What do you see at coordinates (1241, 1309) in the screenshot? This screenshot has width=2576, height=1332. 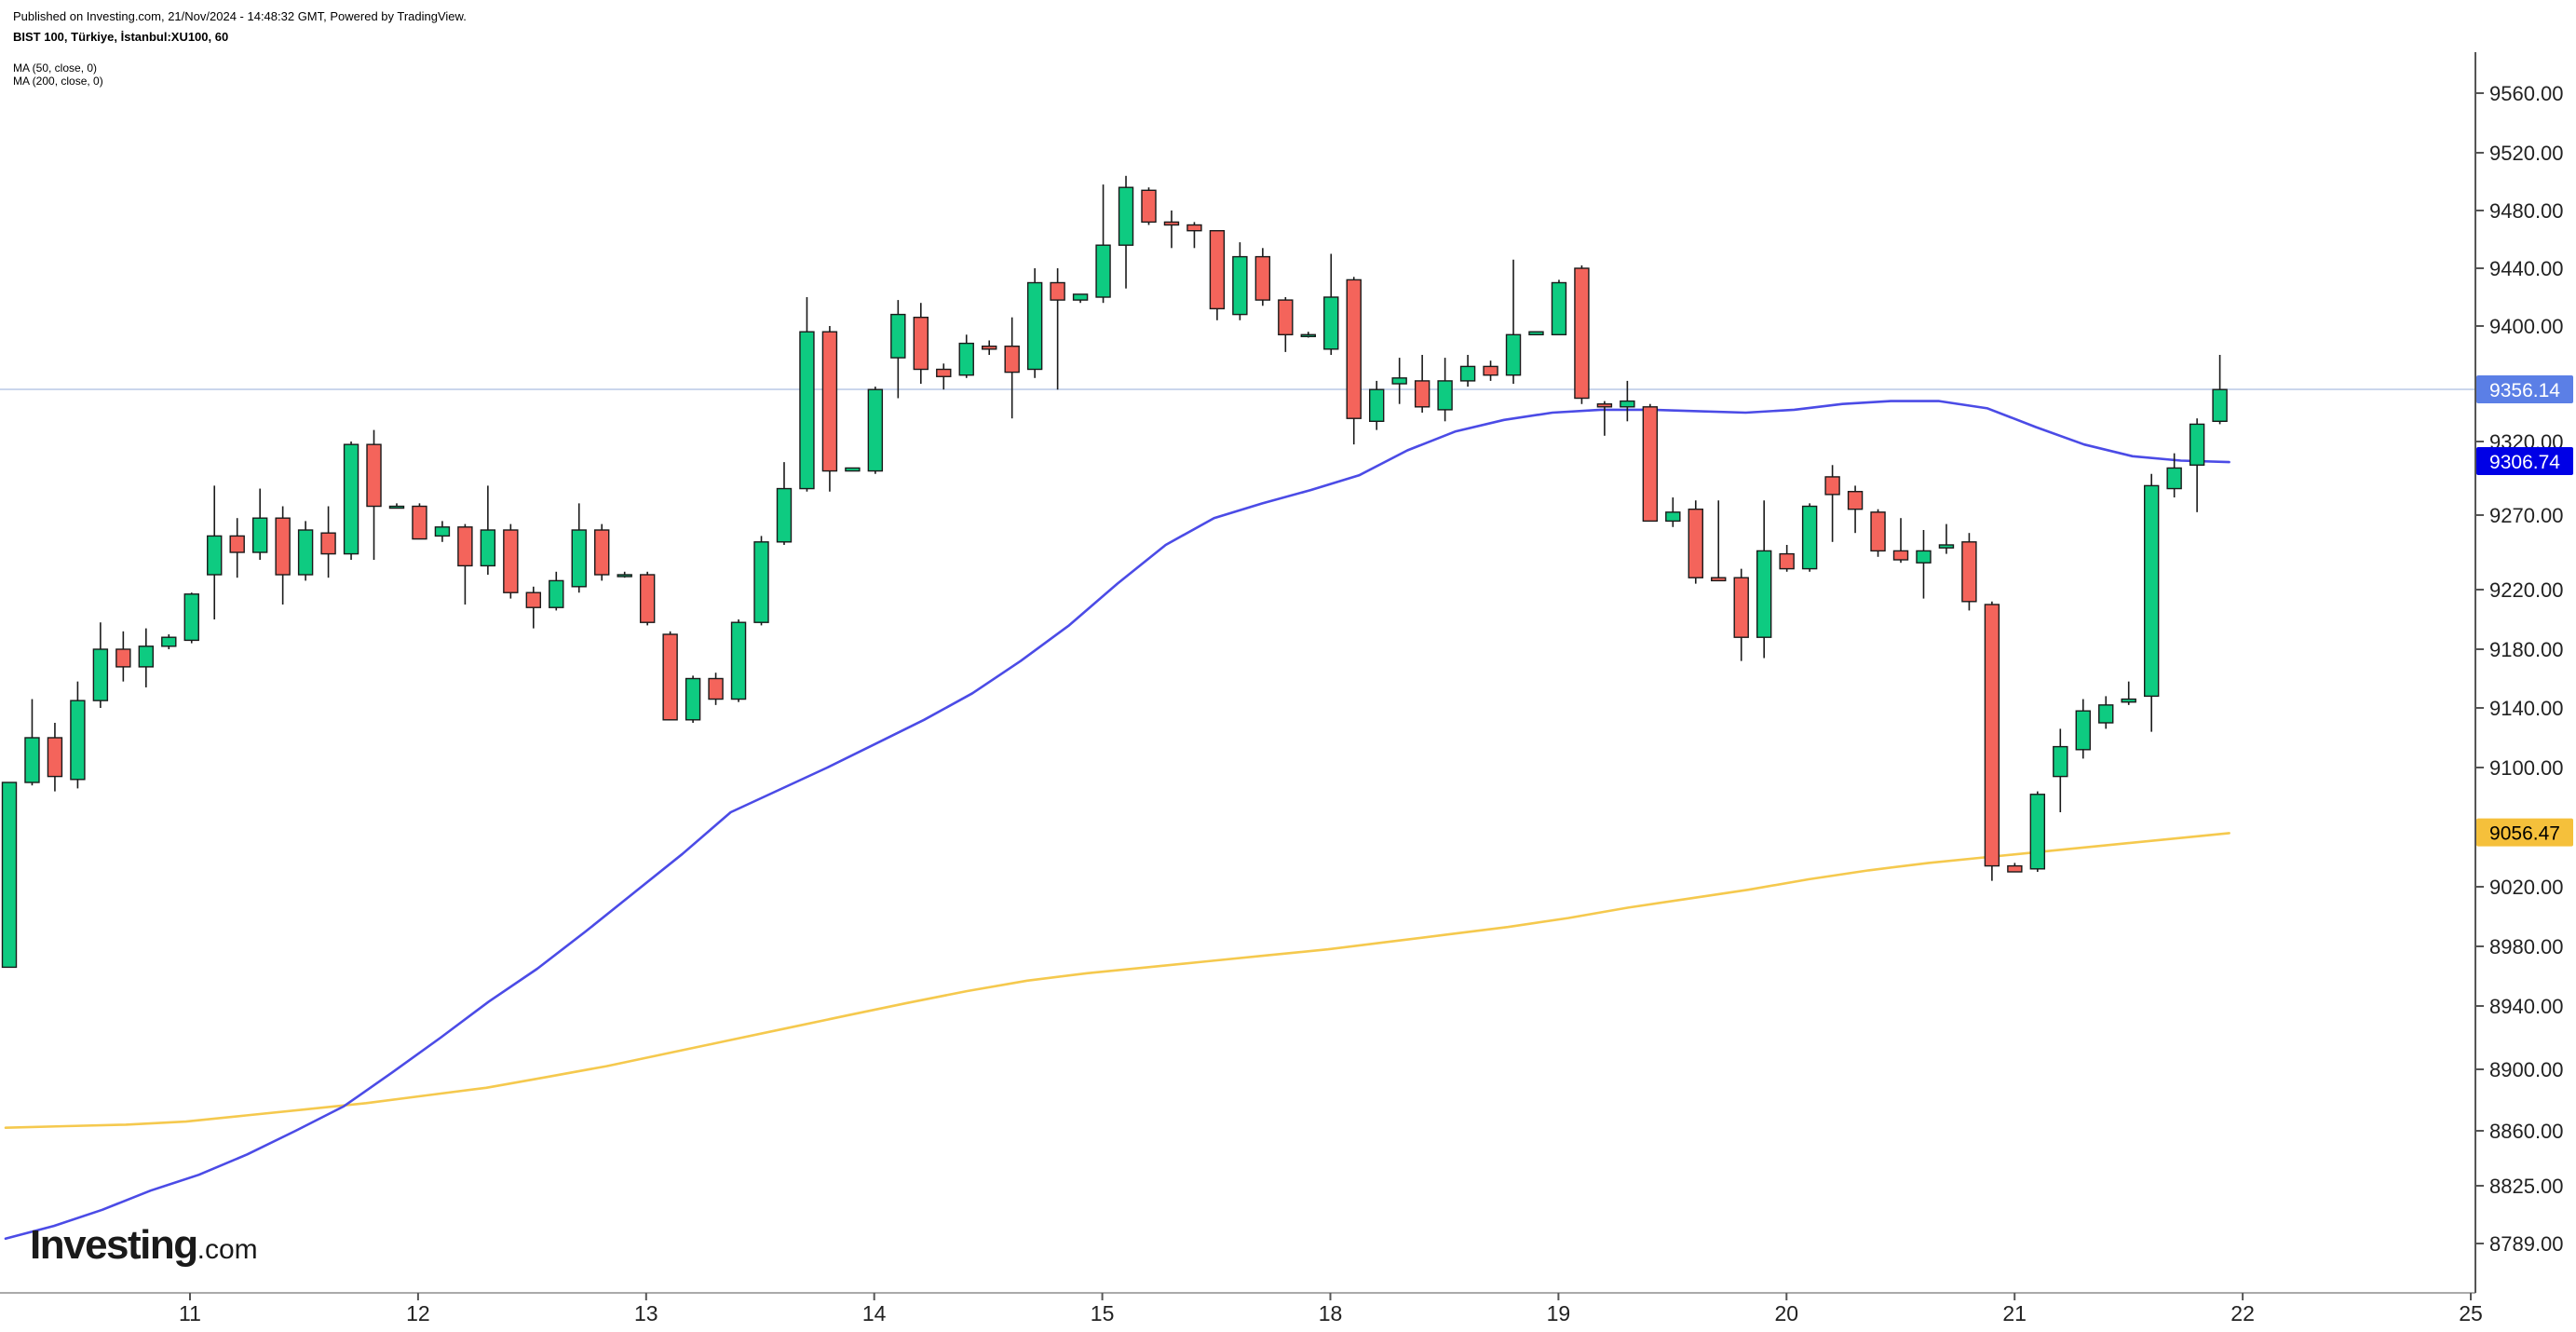 I see `x-axis: 11 12 13 14 15 18 19 20 21 22 25` at bounding box center [1241, 1309].